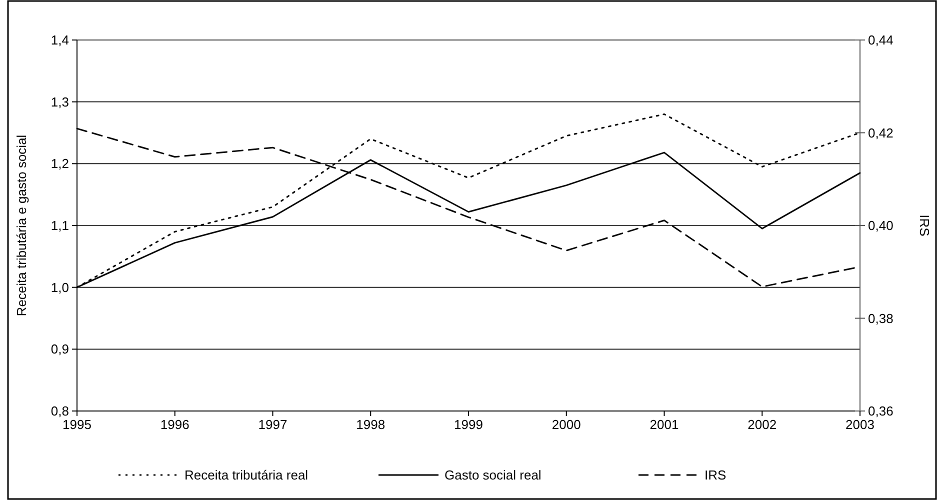 This screenshot has width=938, height=501. I want to click on y2-tick-label: 0,38, so click(881, 318).